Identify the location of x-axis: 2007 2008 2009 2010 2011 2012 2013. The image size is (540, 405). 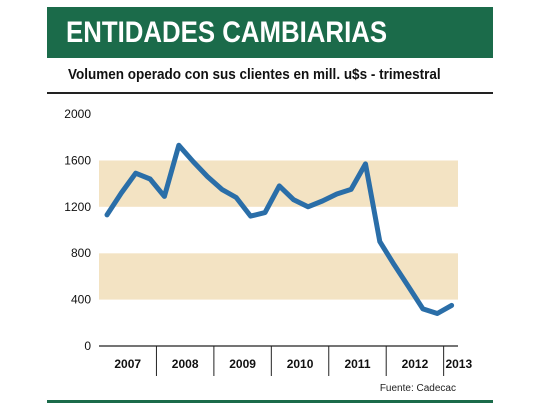
(285, 360).